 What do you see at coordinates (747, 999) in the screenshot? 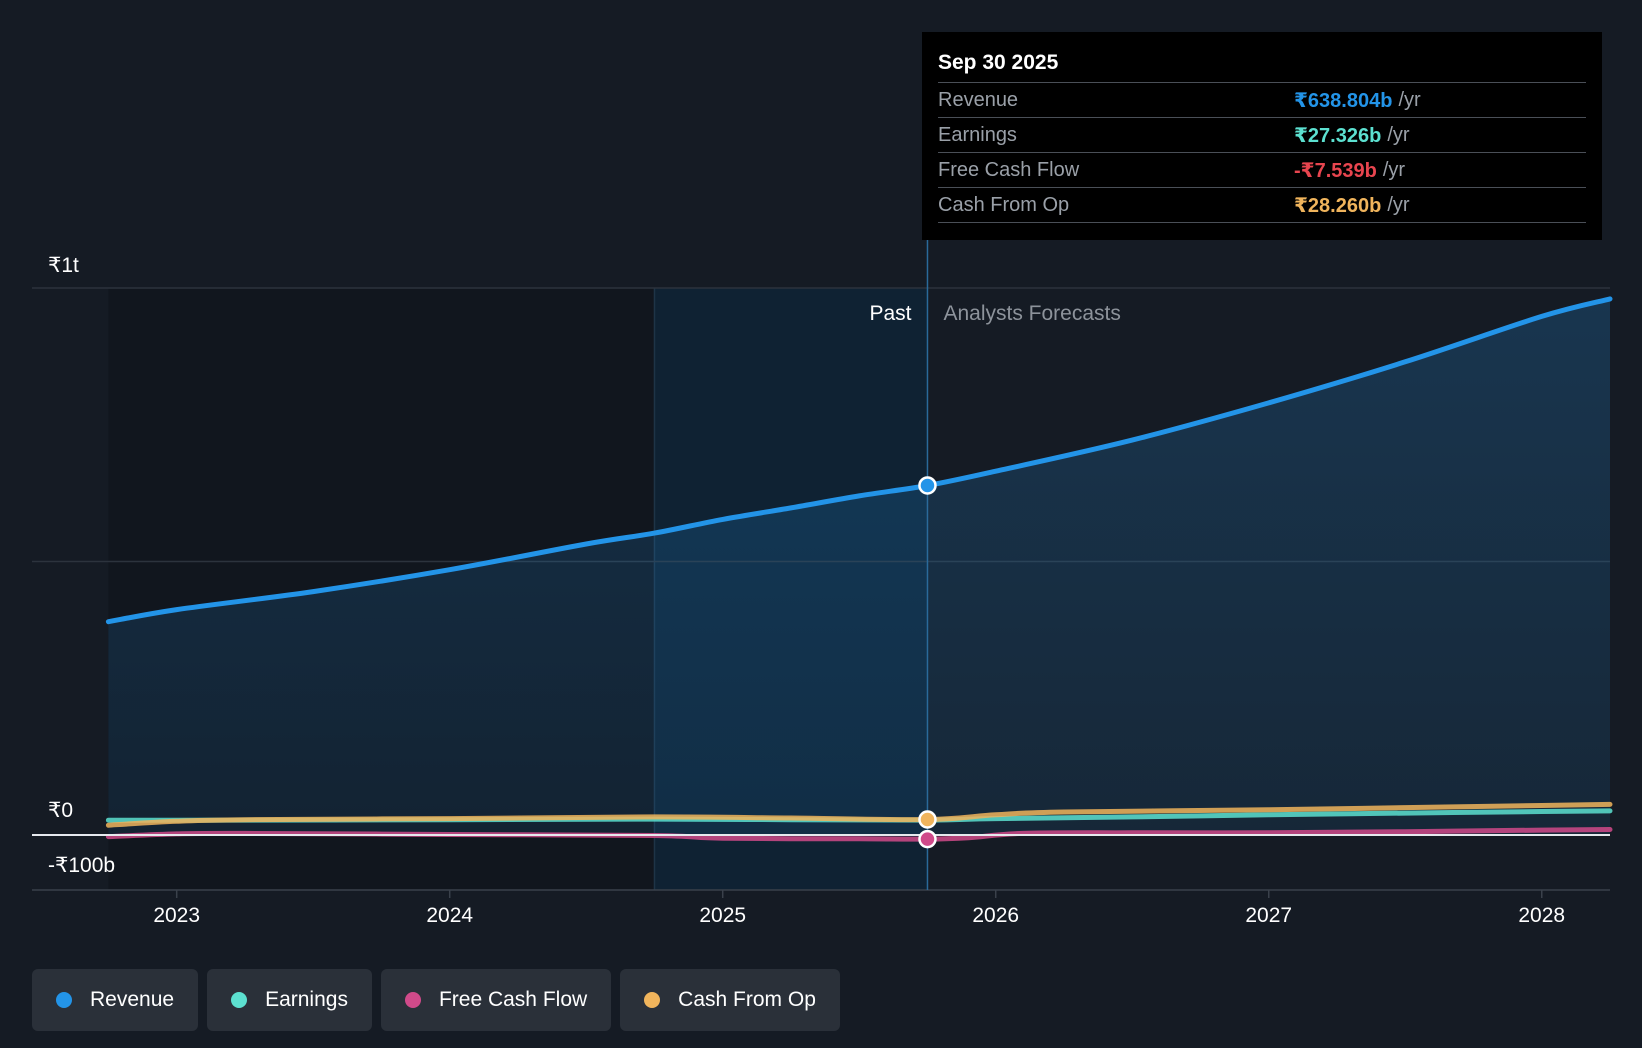
I see `legend-label: Cash From Op` at bounding box center [747, 999].